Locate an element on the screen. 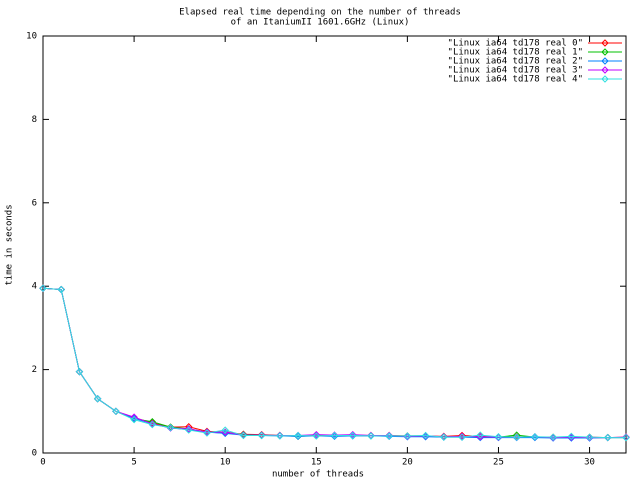 This screenshot has height=480, width=640. chart-subtitle: of an ItaniumII 1601.6GHz (Linux) is located at coordinates (320, 23).